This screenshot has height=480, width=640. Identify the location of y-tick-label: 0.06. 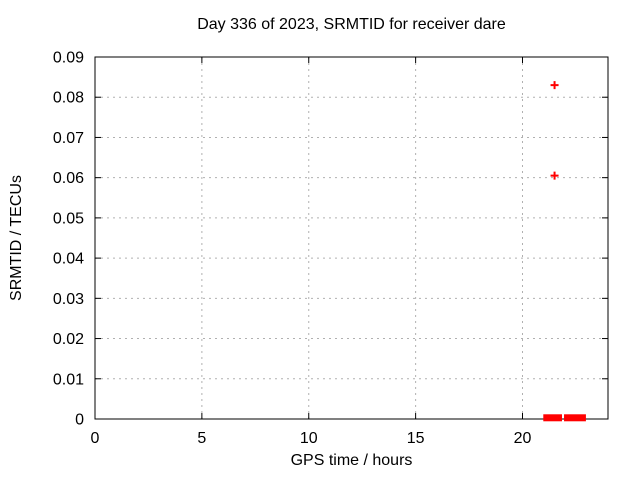
(68, 178).